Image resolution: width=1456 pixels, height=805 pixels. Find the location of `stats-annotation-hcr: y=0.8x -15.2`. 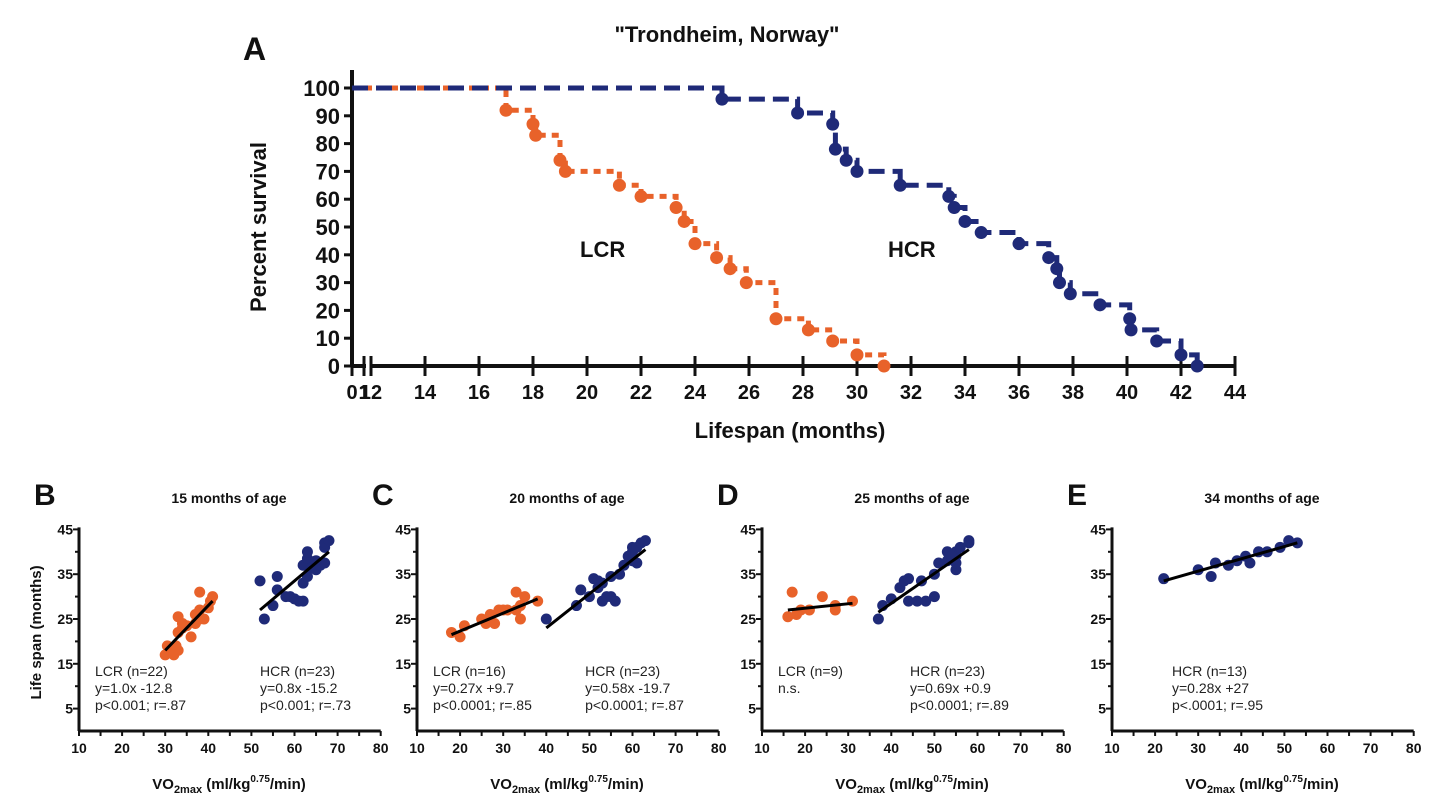

stats-annotation-hcr: y=0.8x -15.2 is located at coordinates (299, 688).